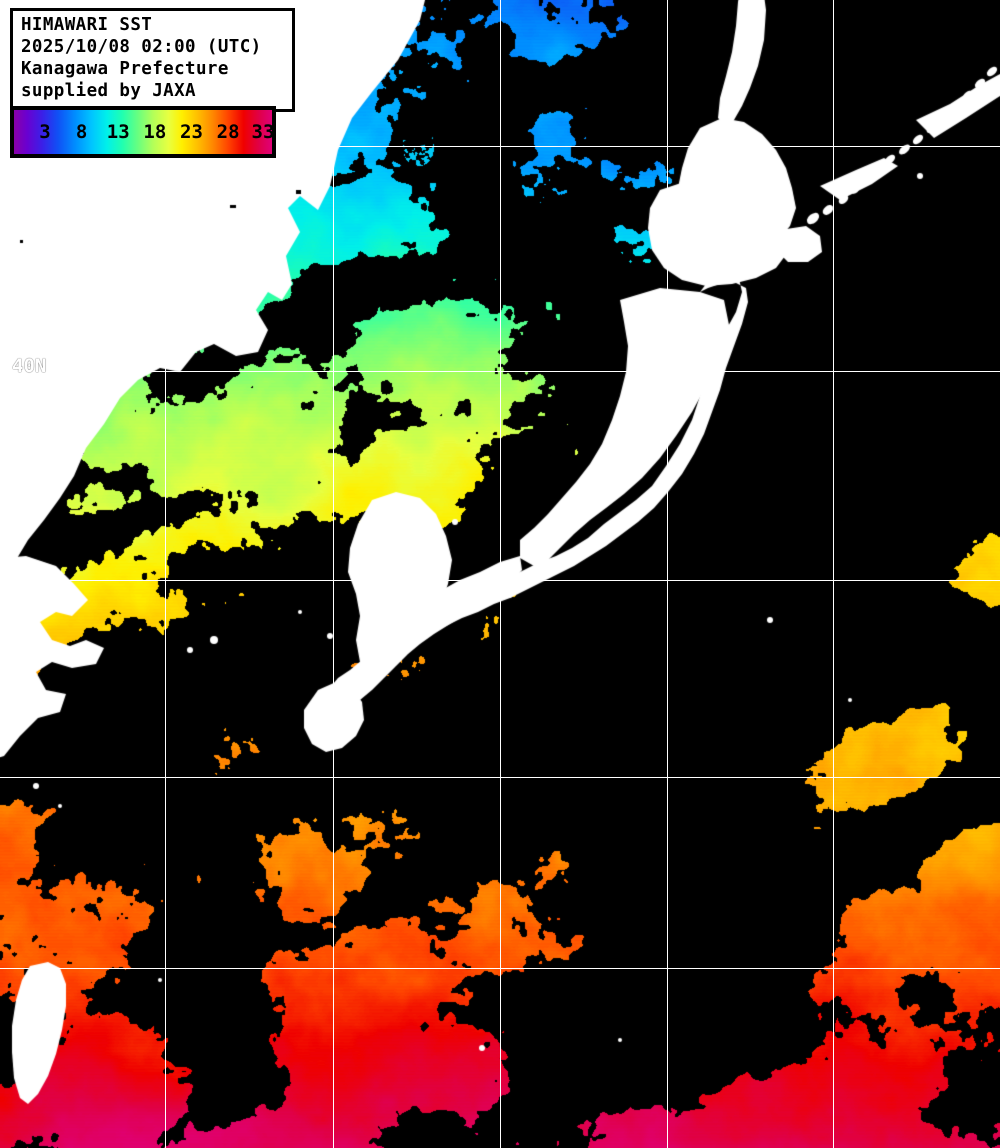 This screenshot has width=1000, height=1148. What do you see at coordinates (45, 132) in the screenshot?
I see `colorbar-tick-3: 3` at bounding box center [45, 132].